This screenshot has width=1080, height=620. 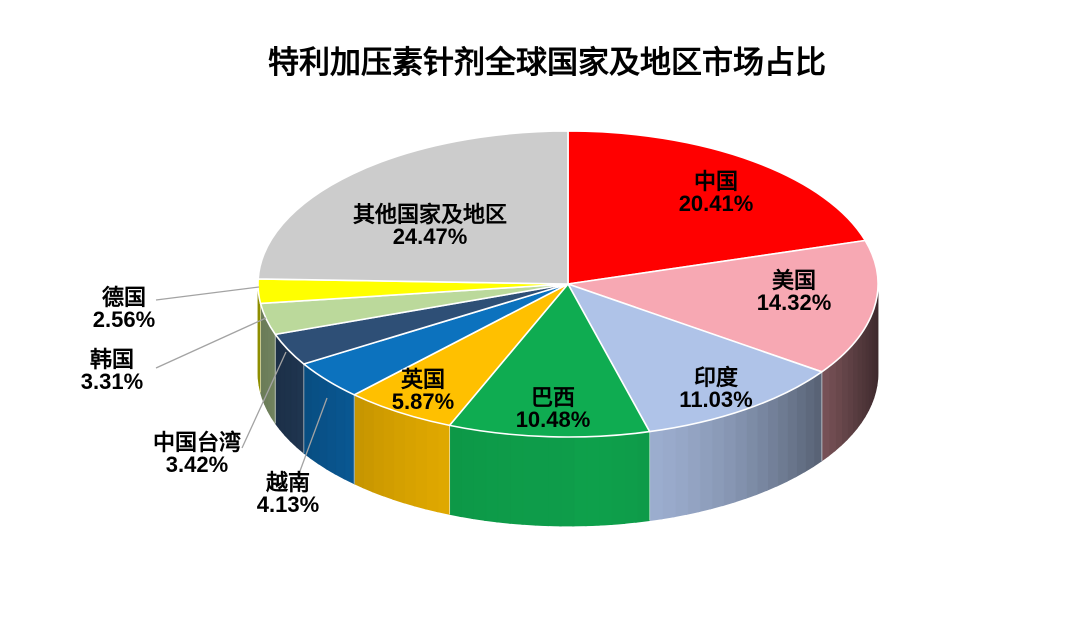 I want to click on slice-percent-label-5: 4.13%, so click(x=288, y=504).